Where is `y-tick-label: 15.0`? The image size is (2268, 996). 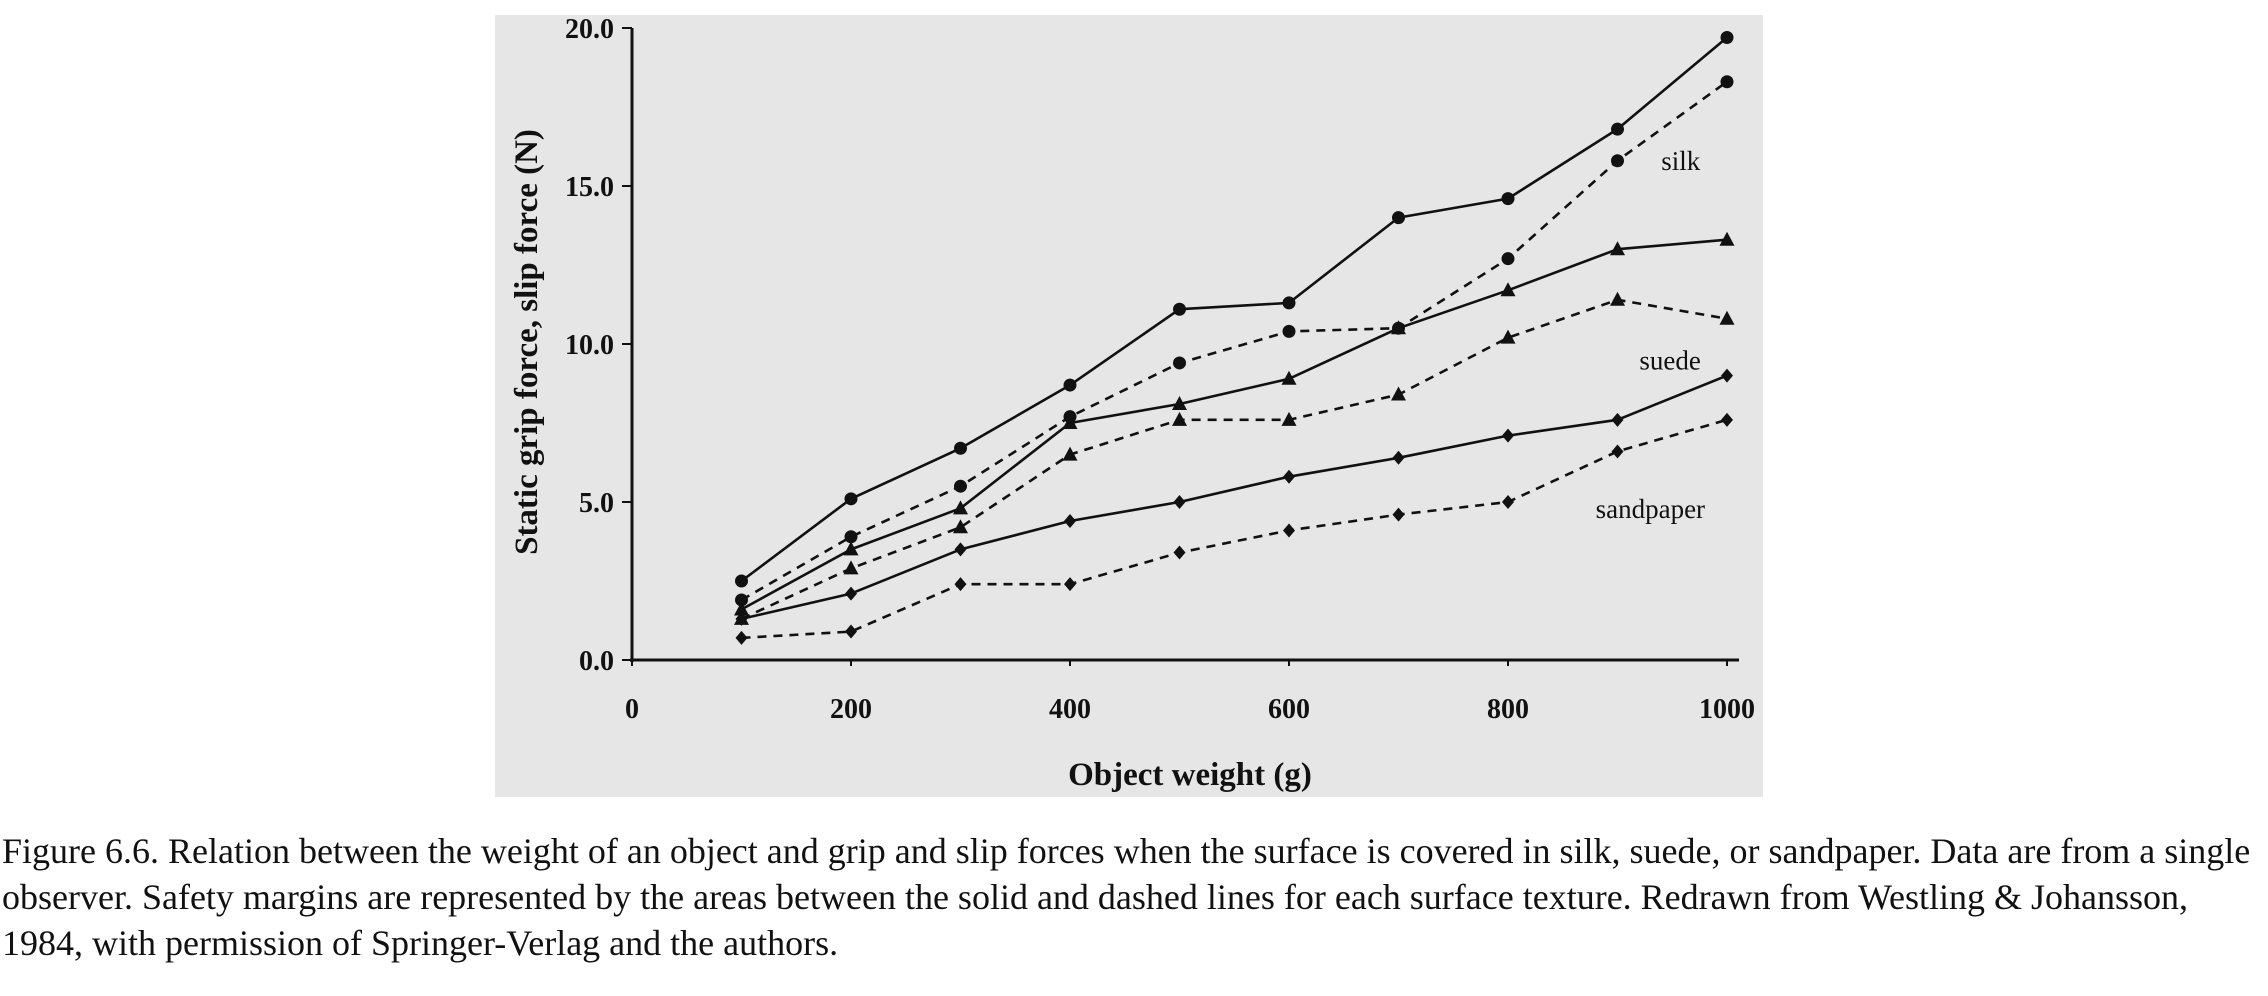 y-tick-label: 15.0 is located at coordinates (589, 187).